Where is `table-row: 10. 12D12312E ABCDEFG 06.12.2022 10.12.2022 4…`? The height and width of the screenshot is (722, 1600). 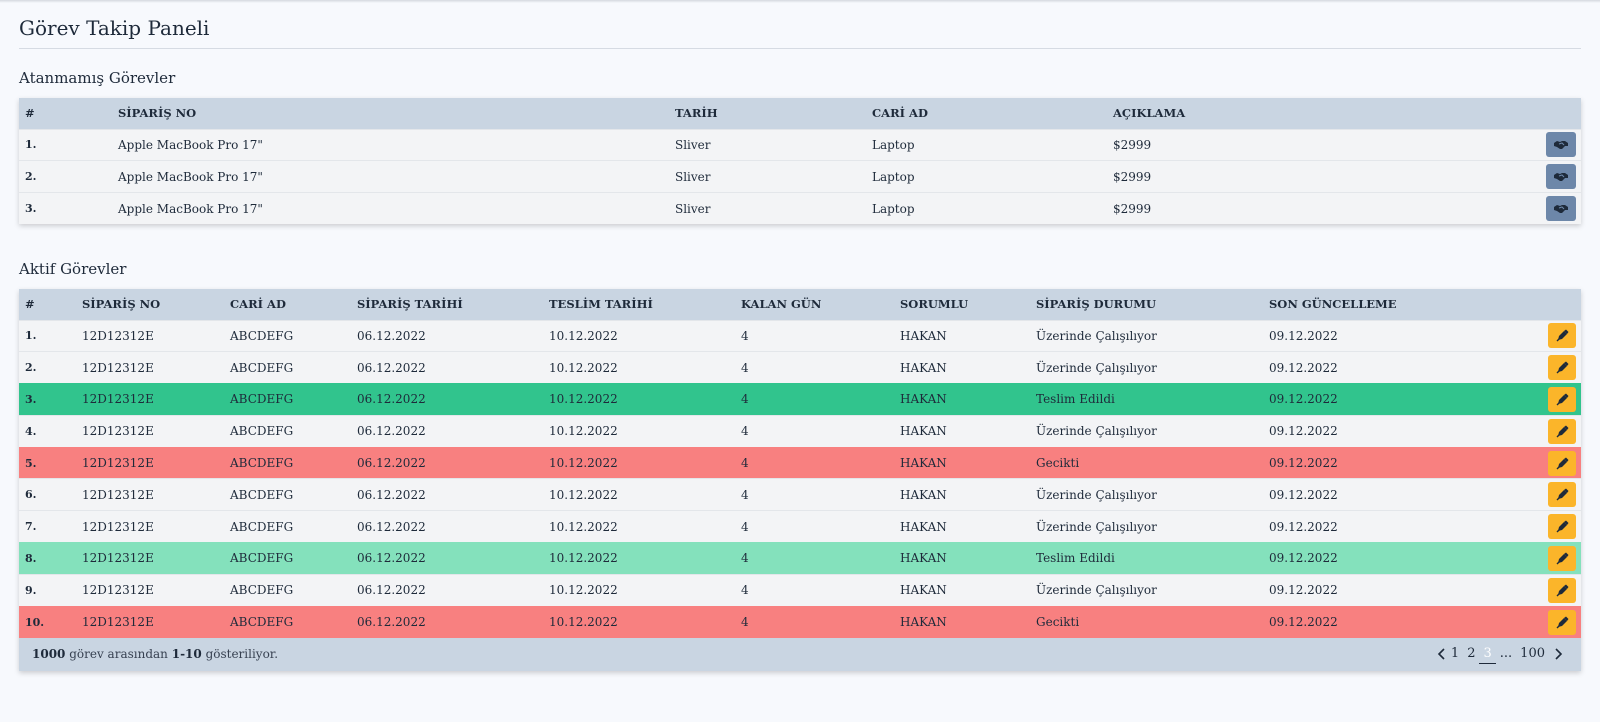
table-row: 10. 12D12312E ABCDEFG 06.12.2022 10.12.2022 4… is located at coordinates (800, 621).